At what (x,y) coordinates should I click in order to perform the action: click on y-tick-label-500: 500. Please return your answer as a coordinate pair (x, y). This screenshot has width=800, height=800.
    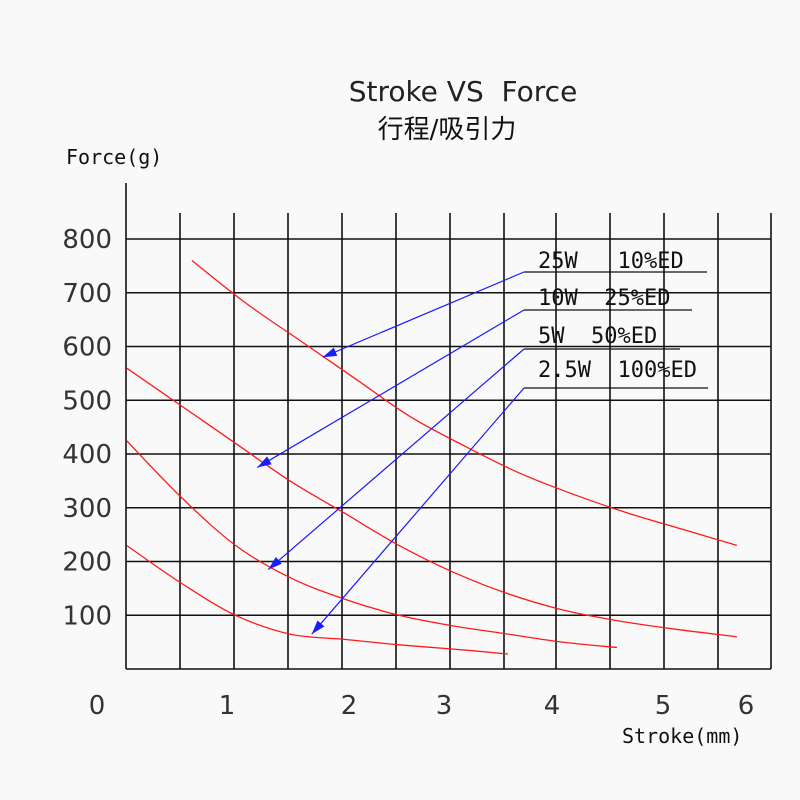
    Looking at the image, I should click on (87, 401).